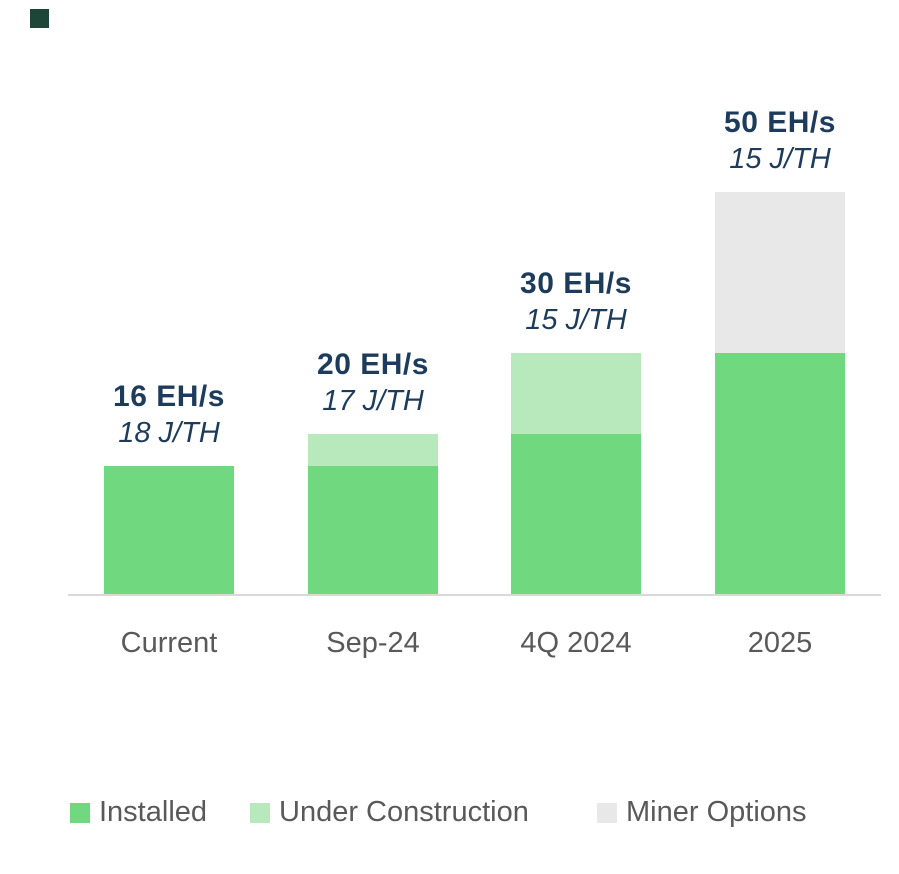 The image size is (899, 874). I want to click on bar-value-label-3: 50 EH/s 15 J/TH, so click(774, 140).